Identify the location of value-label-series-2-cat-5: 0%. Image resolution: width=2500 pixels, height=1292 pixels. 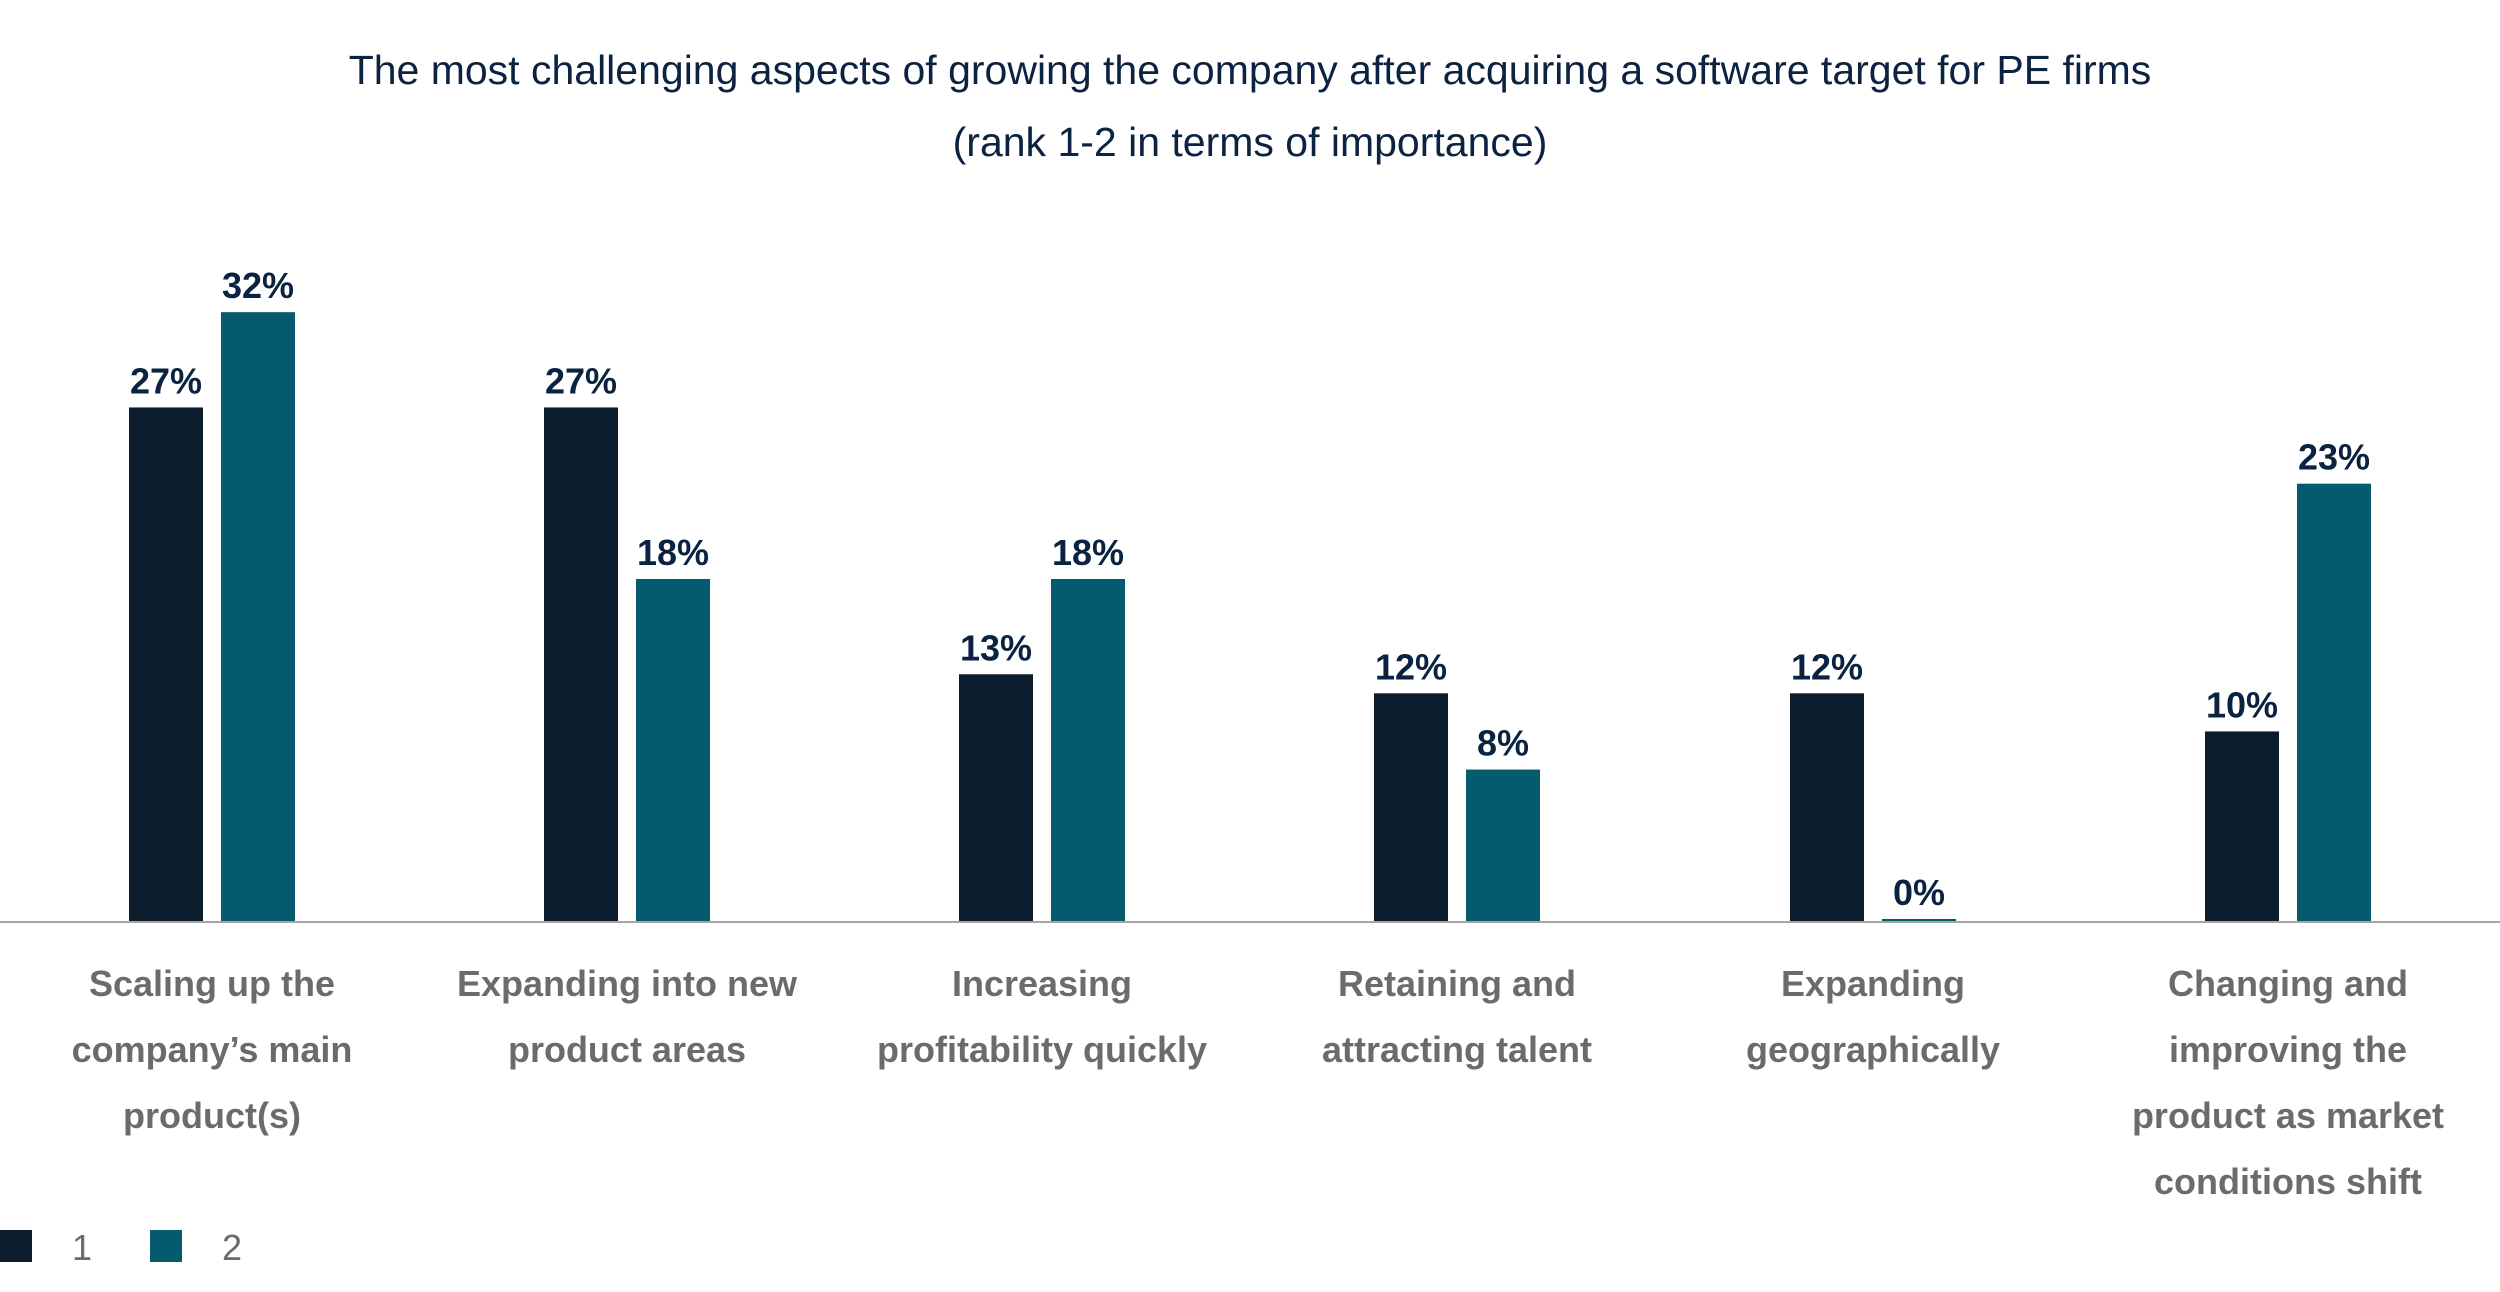
(1919, 892).